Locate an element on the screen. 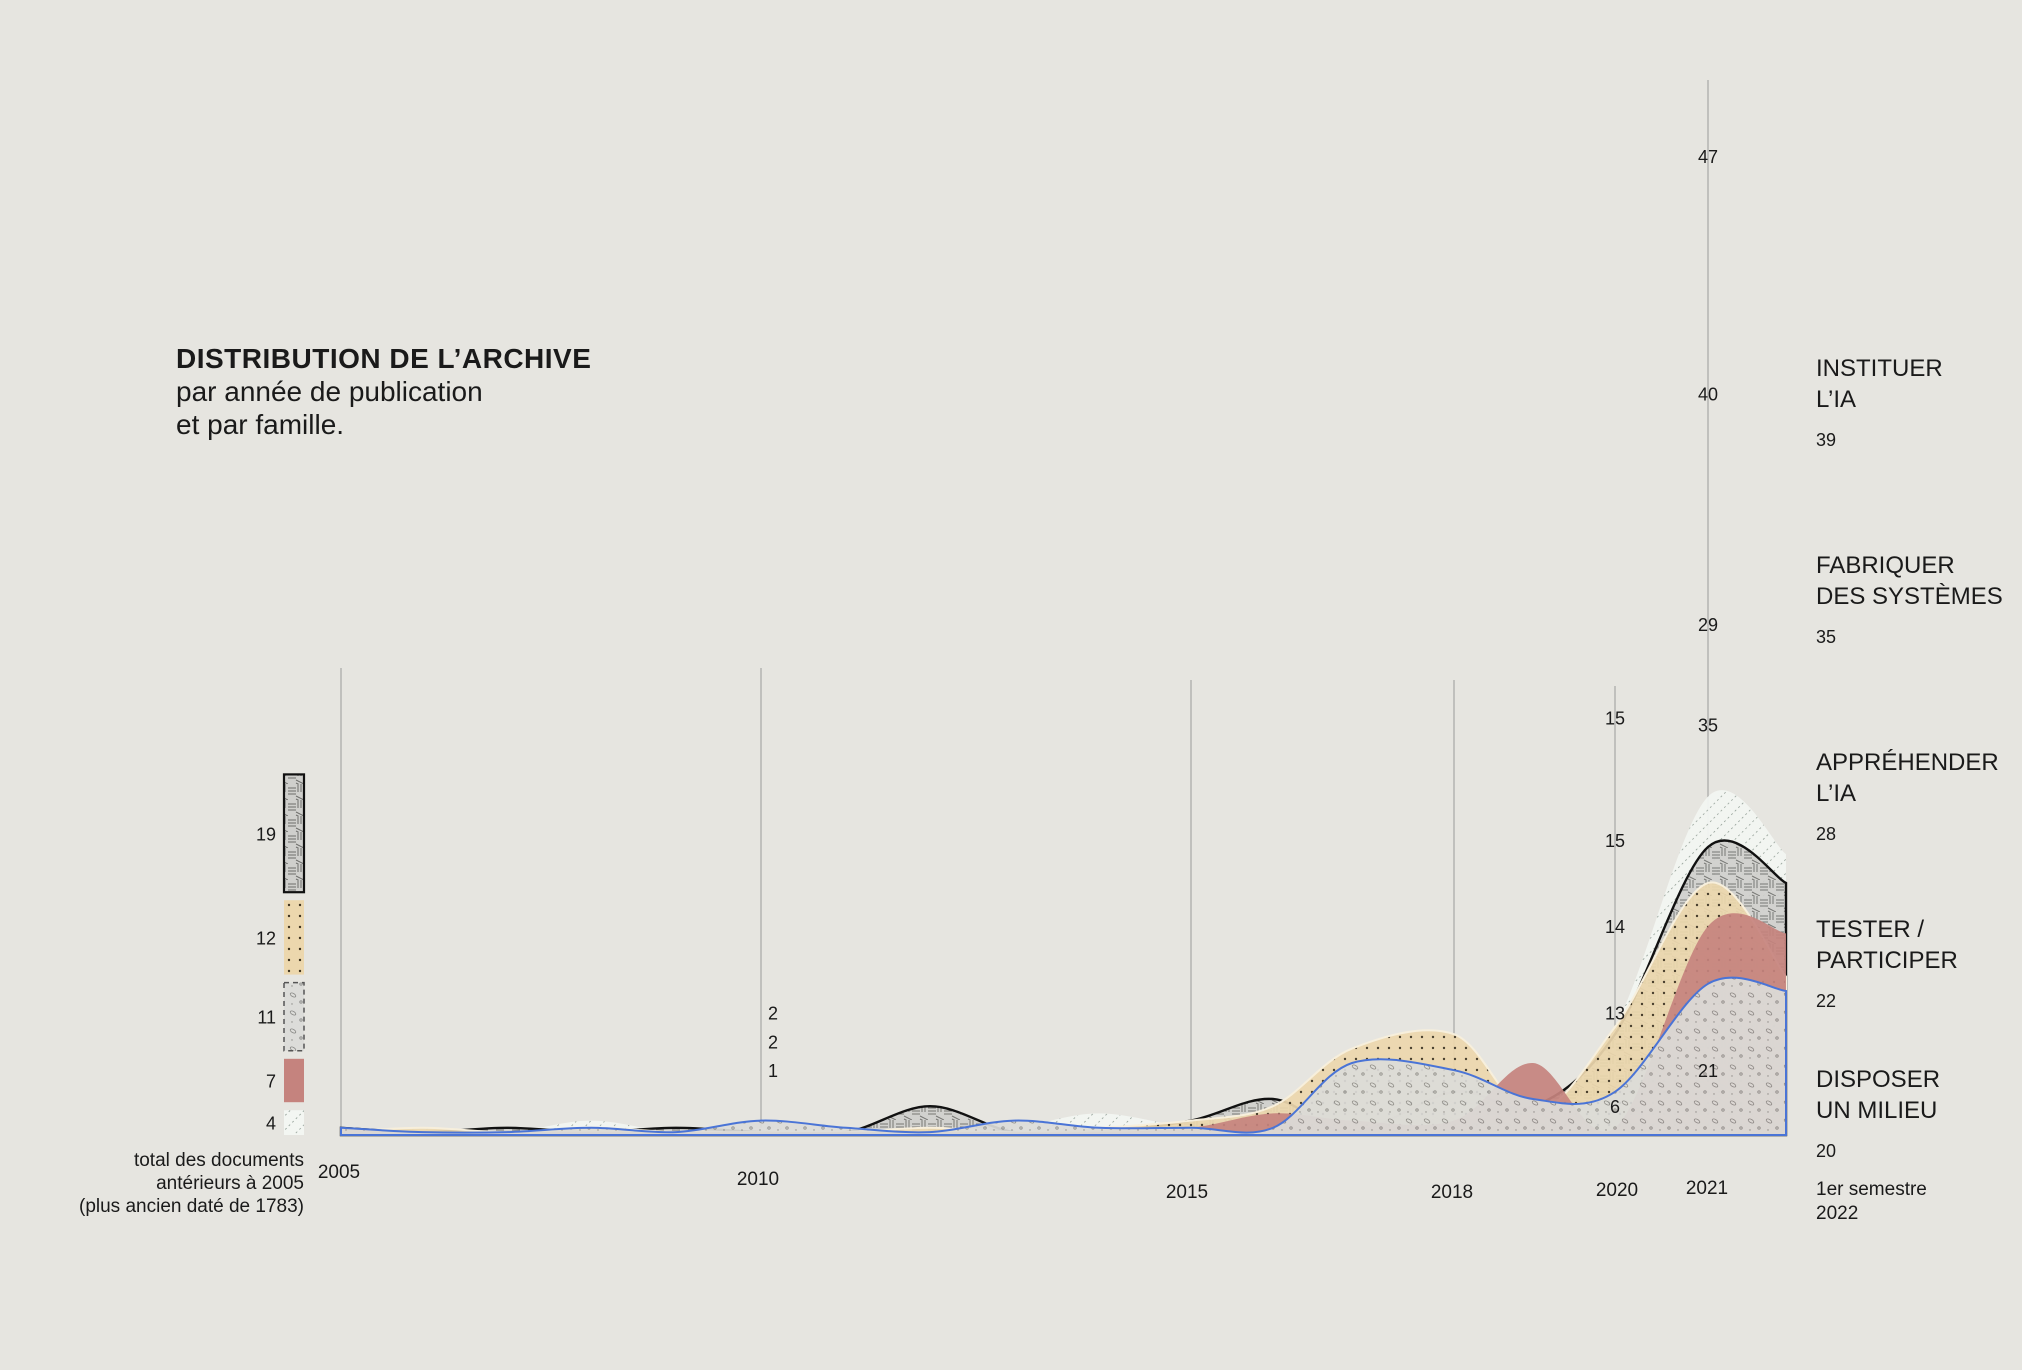  legend-disposer-count: 20 is located at coordinates (1826, 1151).